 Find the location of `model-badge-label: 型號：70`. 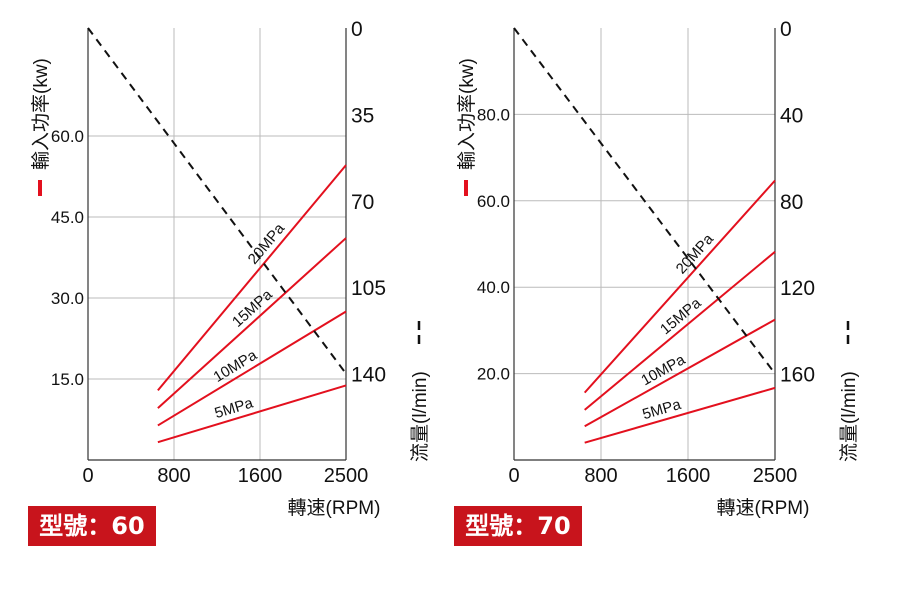

model-badge-label: 型號：70 is located at coordinates (517, 526).